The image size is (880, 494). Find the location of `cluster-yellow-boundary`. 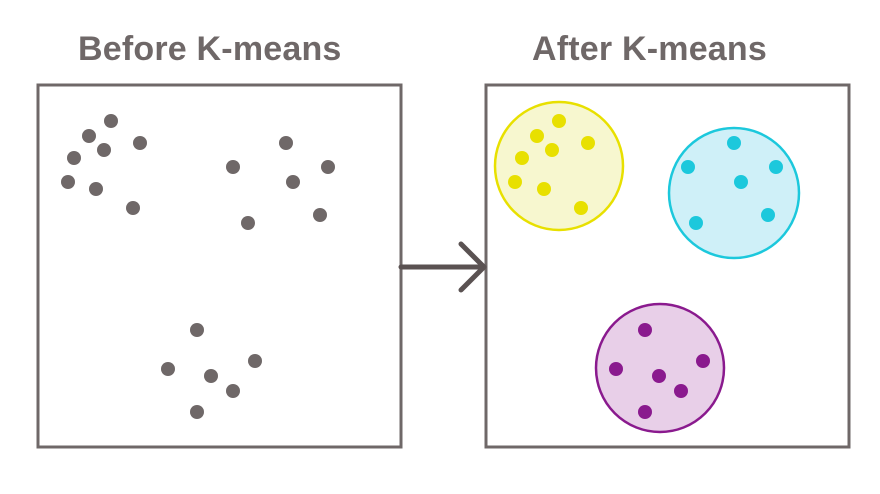

cluster-yellow-boundary is located at coordinates (559, 166).